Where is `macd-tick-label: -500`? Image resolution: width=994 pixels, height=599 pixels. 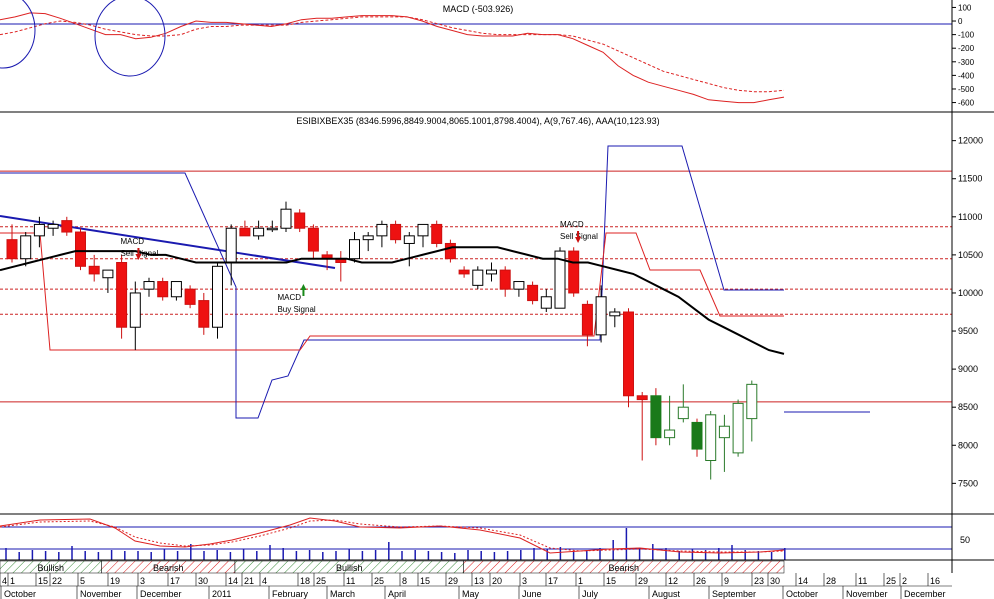
macd-tick-label: -500 is located at coordinates (966, 89).